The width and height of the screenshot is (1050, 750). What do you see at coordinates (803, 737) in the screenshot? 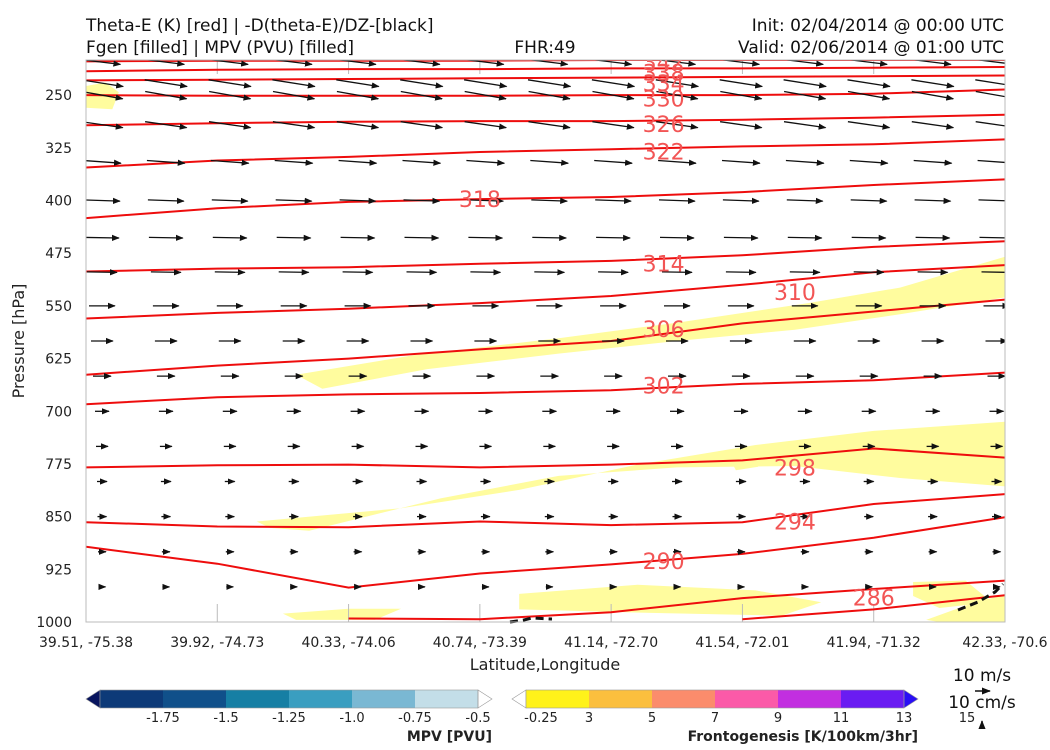
I see `frontogenesis-colorbar-title: Frontogenesis [K/100km/3hr]` at bounding box center [803, 737].